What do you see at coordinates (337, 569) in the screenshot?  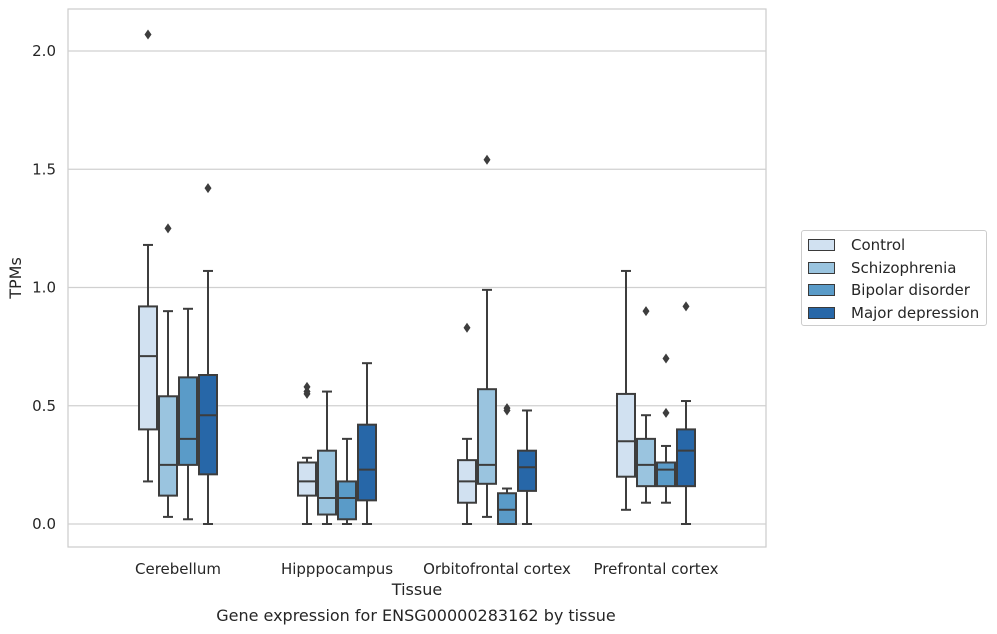 I see `x-tick-label: Hipppocampus` at bounding box center [337, 569].